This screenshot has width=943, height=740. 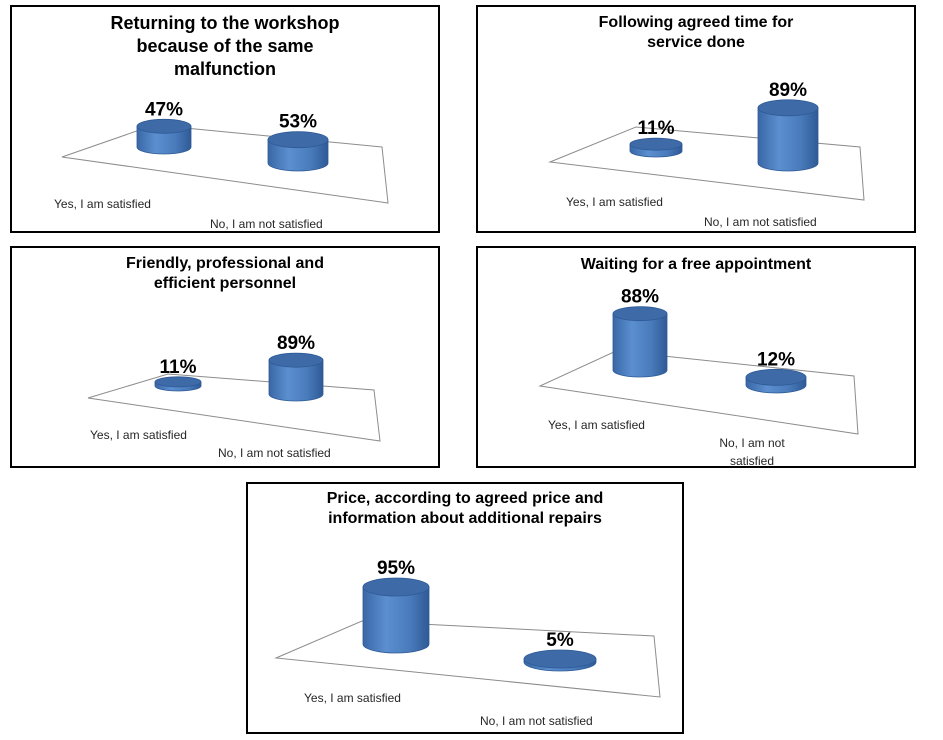 I want to click on chart-plot: 47% 53%, so click(x=225, y=151).